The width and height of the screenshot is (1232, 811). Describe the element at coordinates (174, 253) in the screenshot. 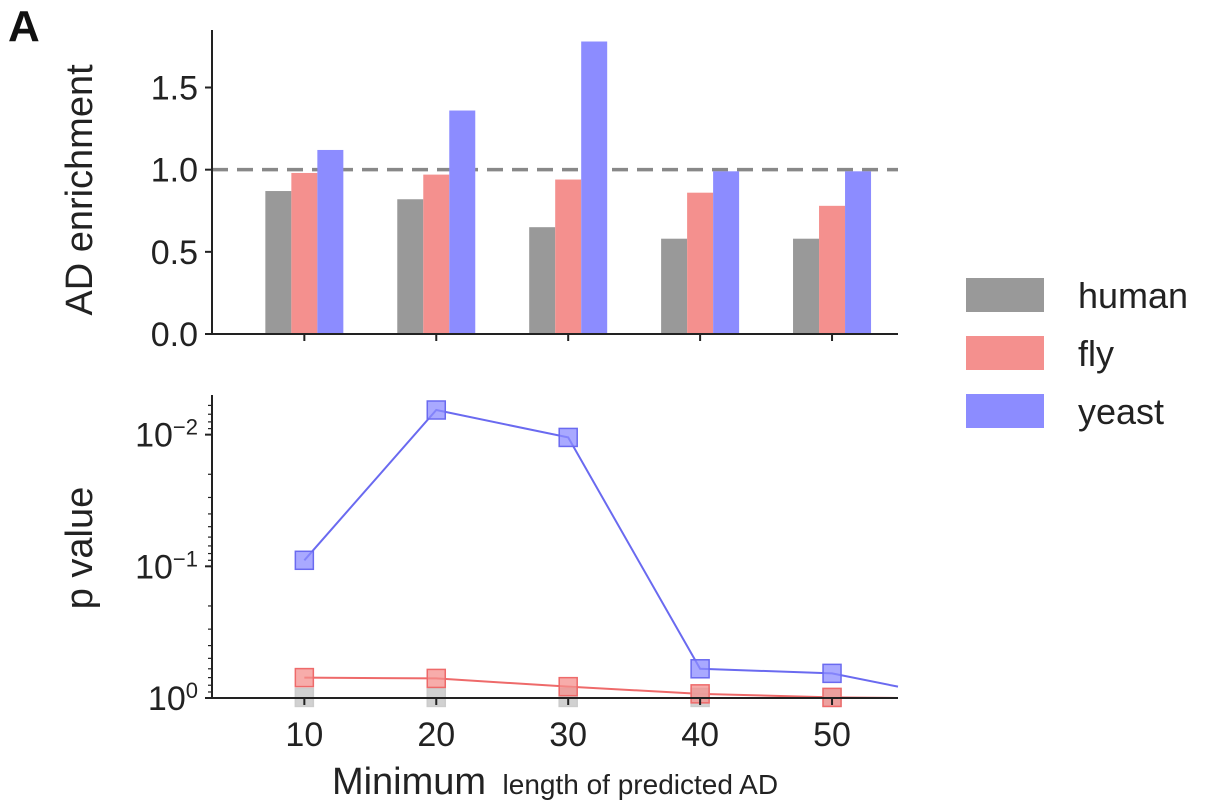

I see `enrichment-y-tick-label: 0.5` at that location.